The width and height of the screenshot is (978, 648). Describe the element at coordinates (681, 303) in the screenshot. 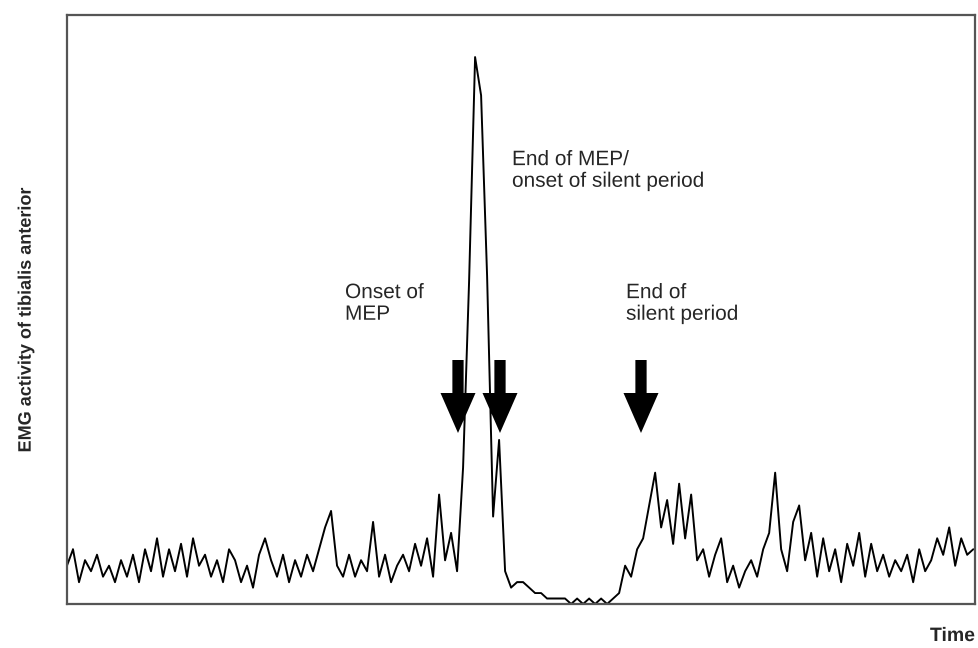

I see `annotation: End of silent period` at that location.